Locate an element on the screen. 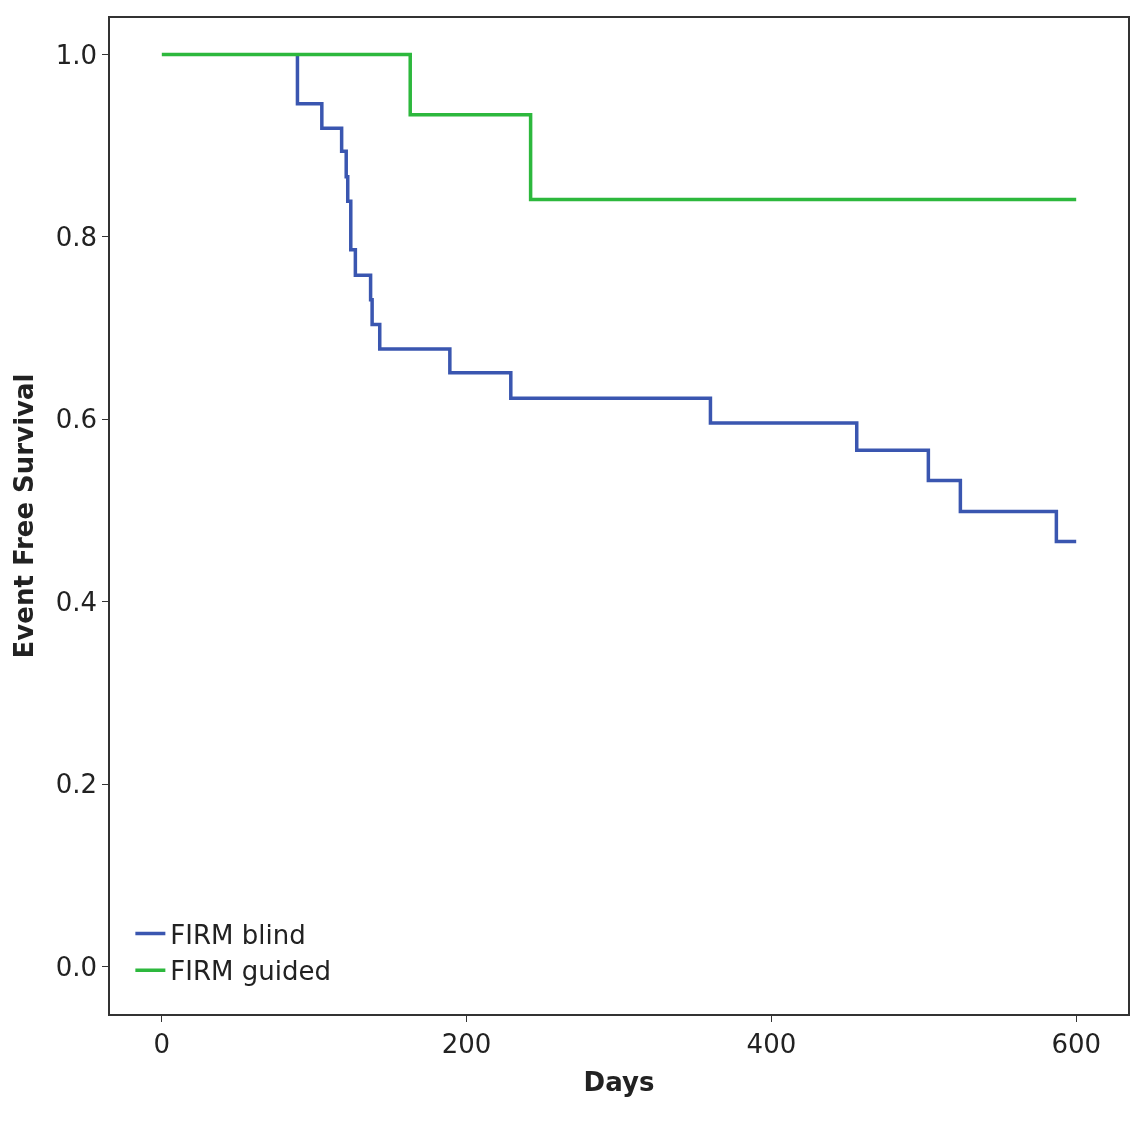  x-tick-label: 400 is located at coordinates (771, 1043).